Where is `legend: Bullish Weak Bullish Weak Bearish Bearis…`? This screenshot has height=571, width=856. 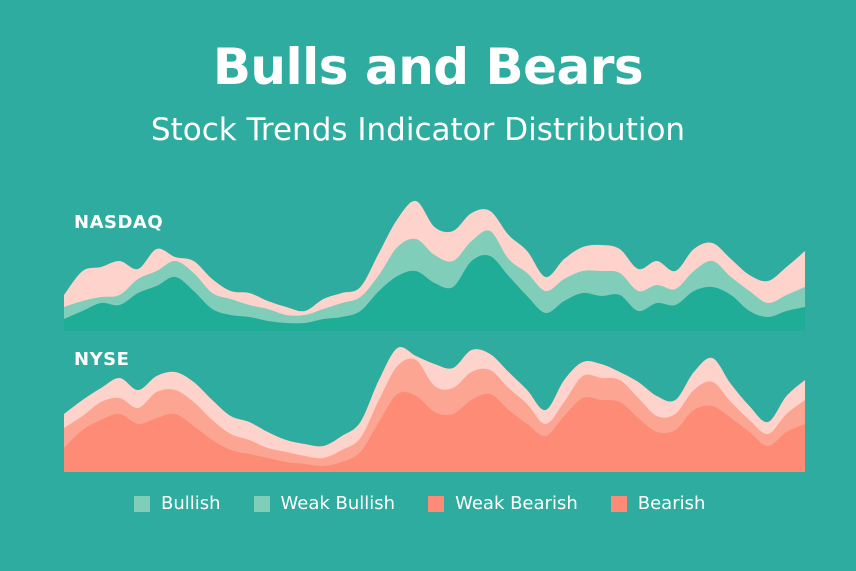
legend: Bullish Weak Bullish Weak Bearish Bearis… is located at coordinates (436, 503).